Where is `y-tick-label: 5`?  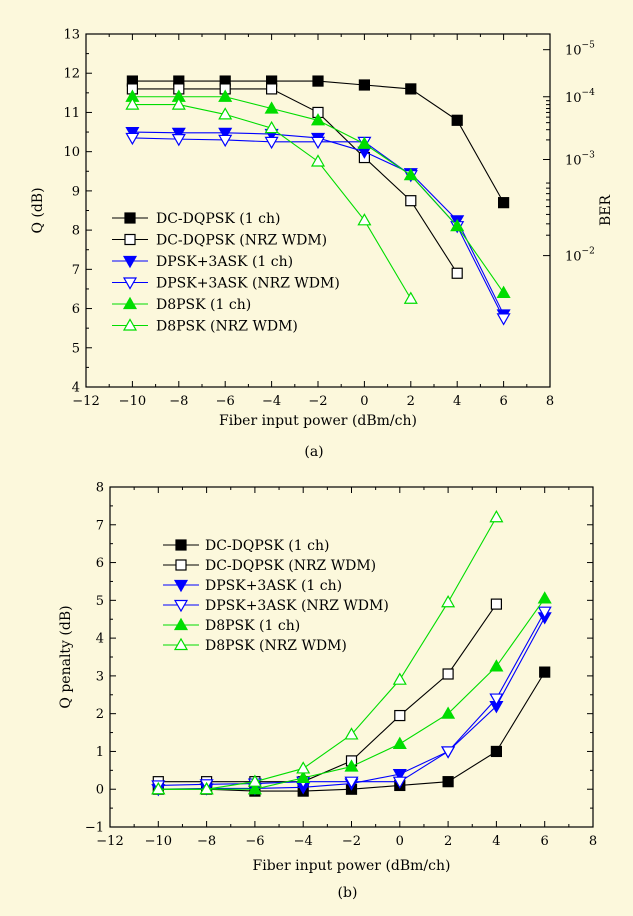
y-tick-label: 5 is located at coordinates (100, 601).